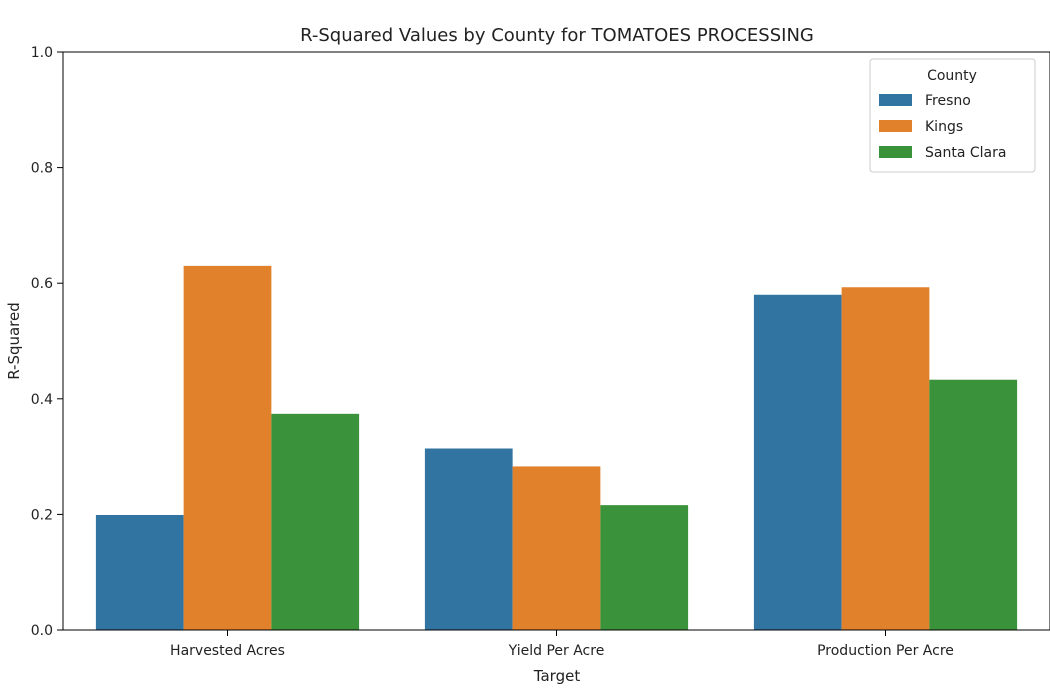 This screenshot has height=691, width=1050. I want to click on y-axis-label: R-Squared, so click(14, 341).